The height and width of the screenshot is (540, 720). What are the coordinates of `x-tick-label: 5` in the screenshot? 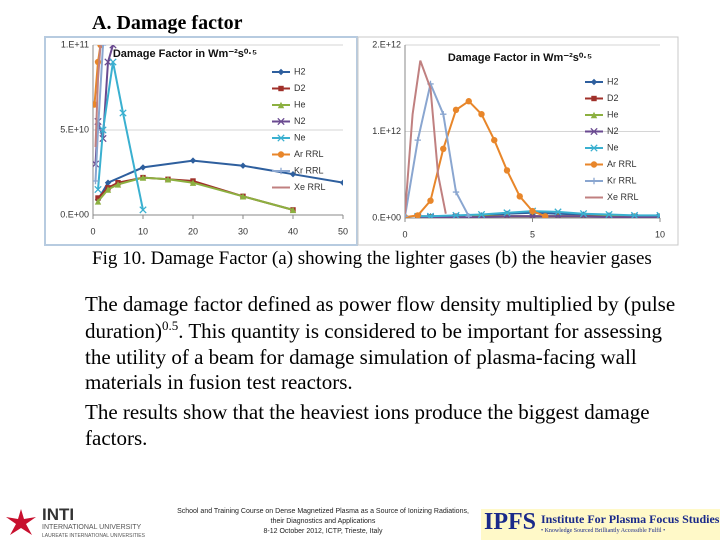 It's located at (532, 234).